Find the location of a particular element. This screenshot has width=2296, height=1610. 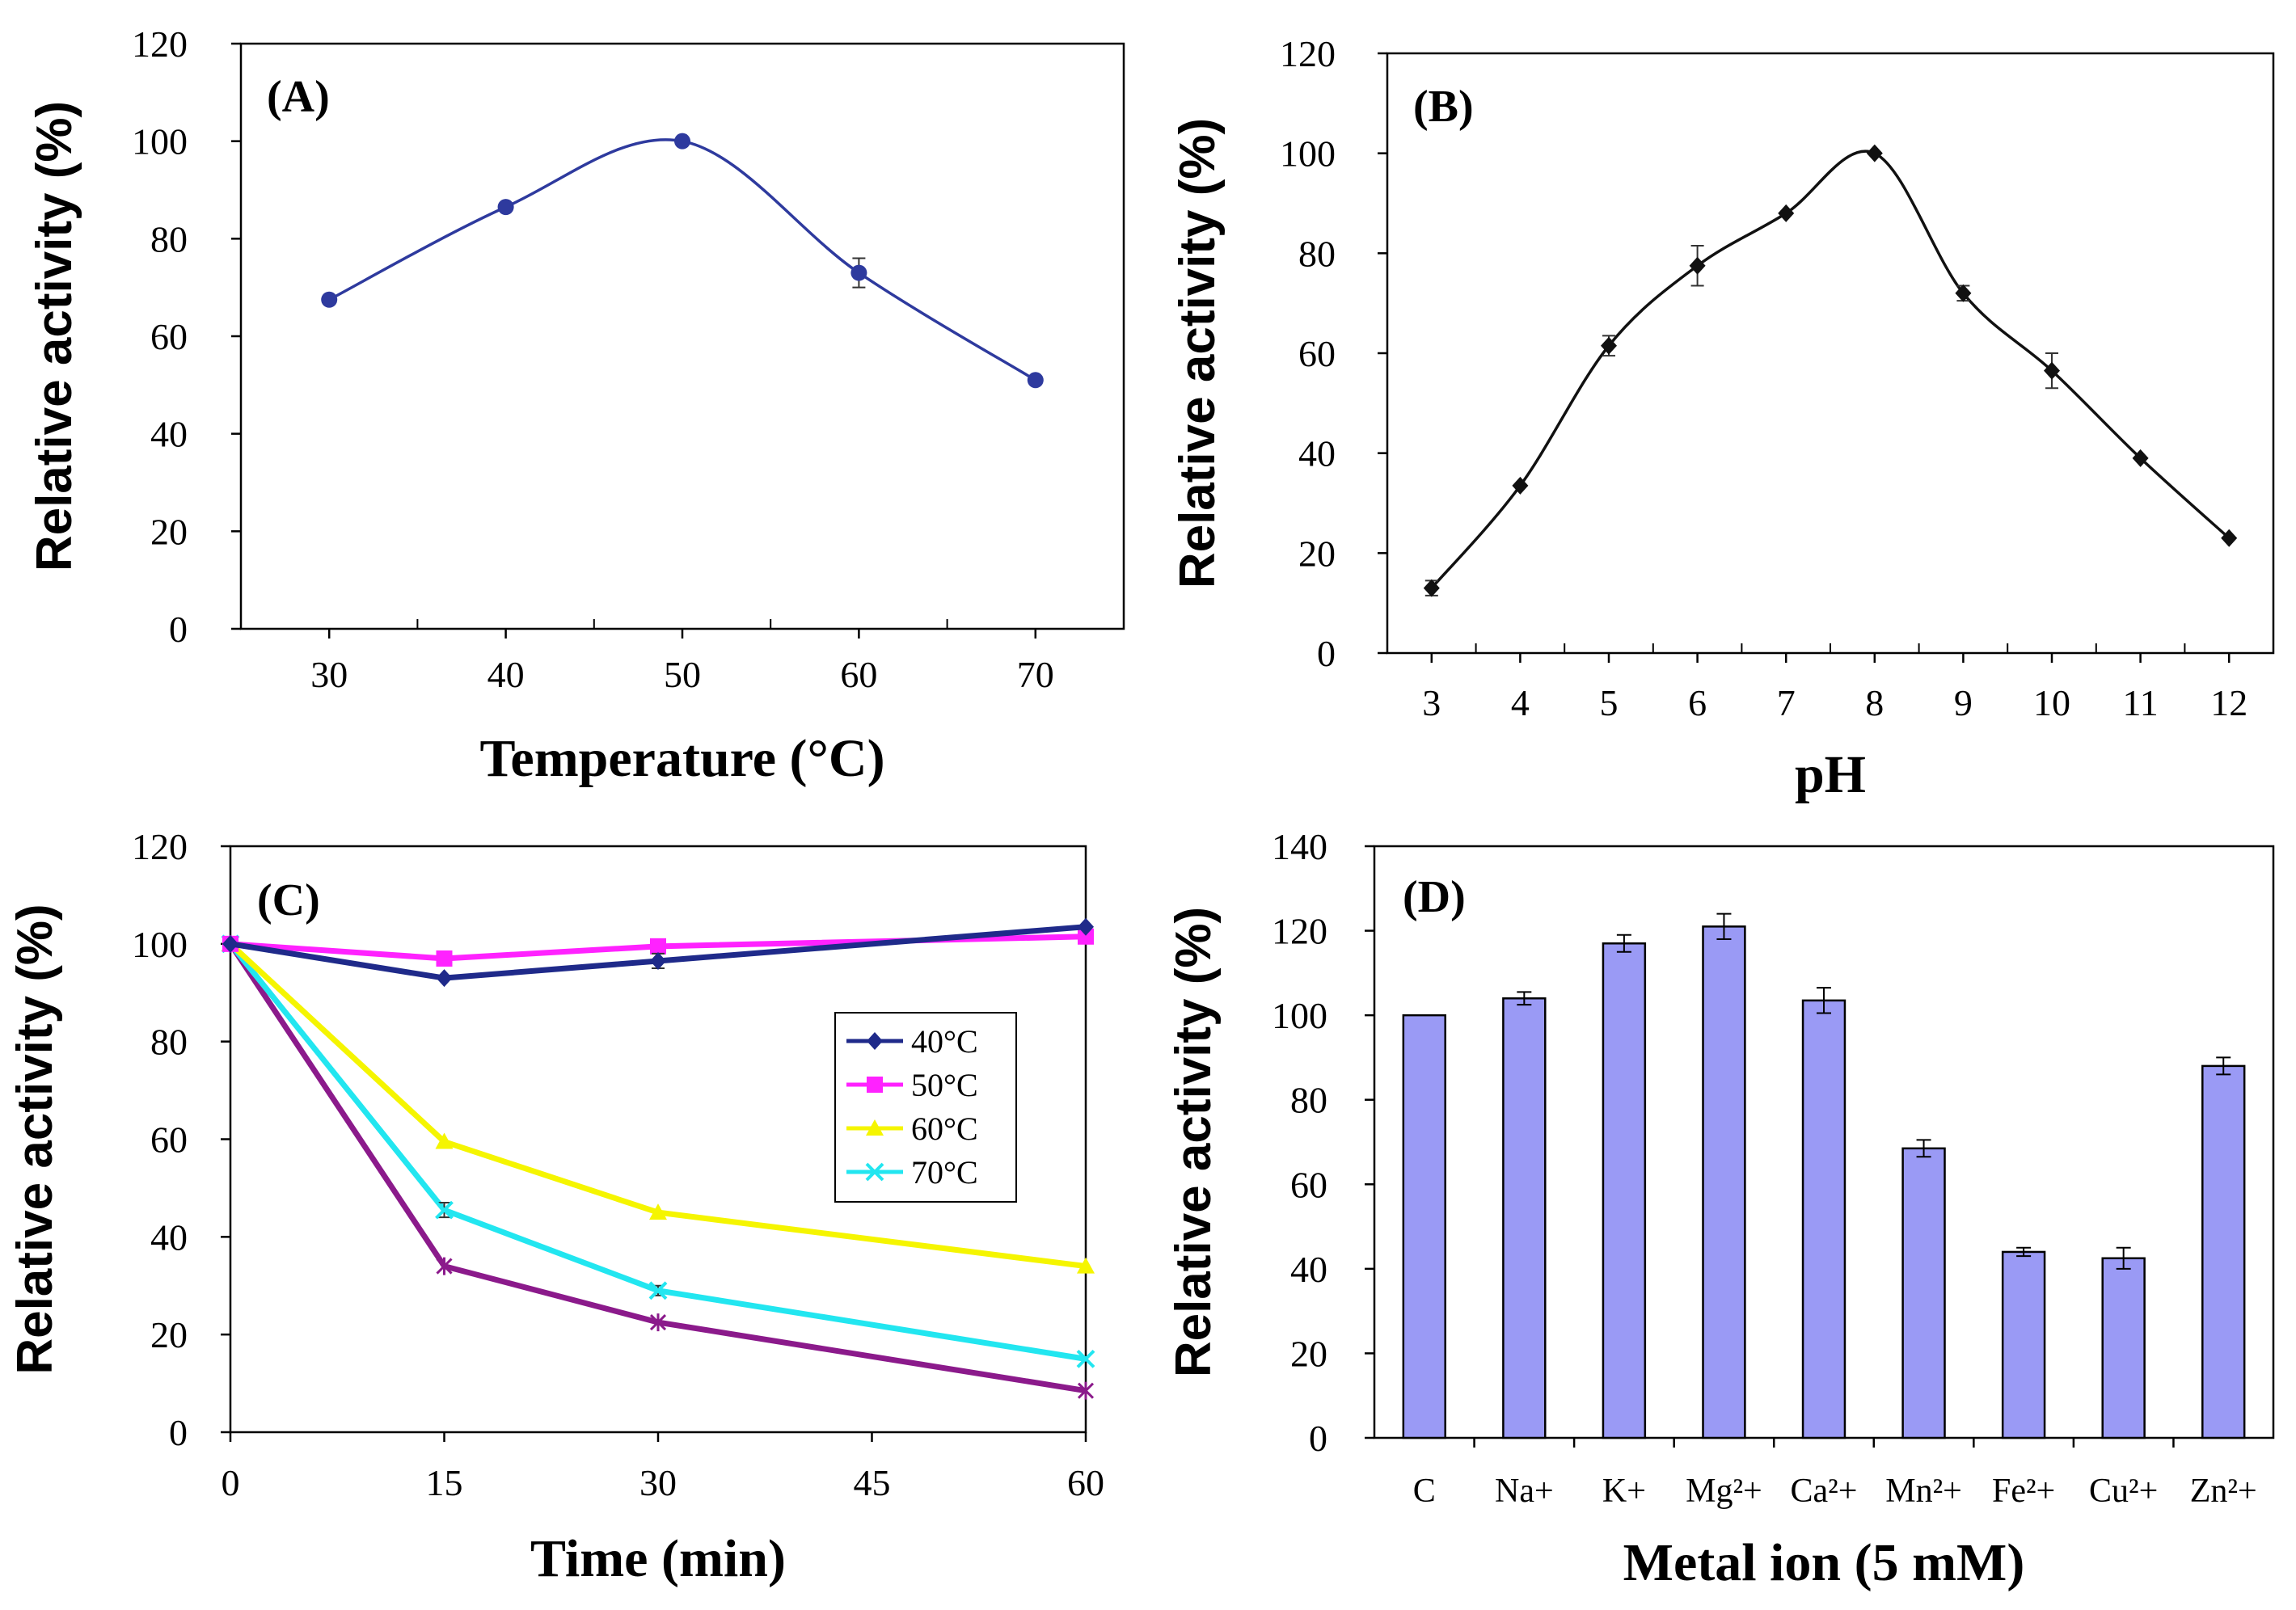

x-tick-label: 8 is located at coordinates (1875, 702).